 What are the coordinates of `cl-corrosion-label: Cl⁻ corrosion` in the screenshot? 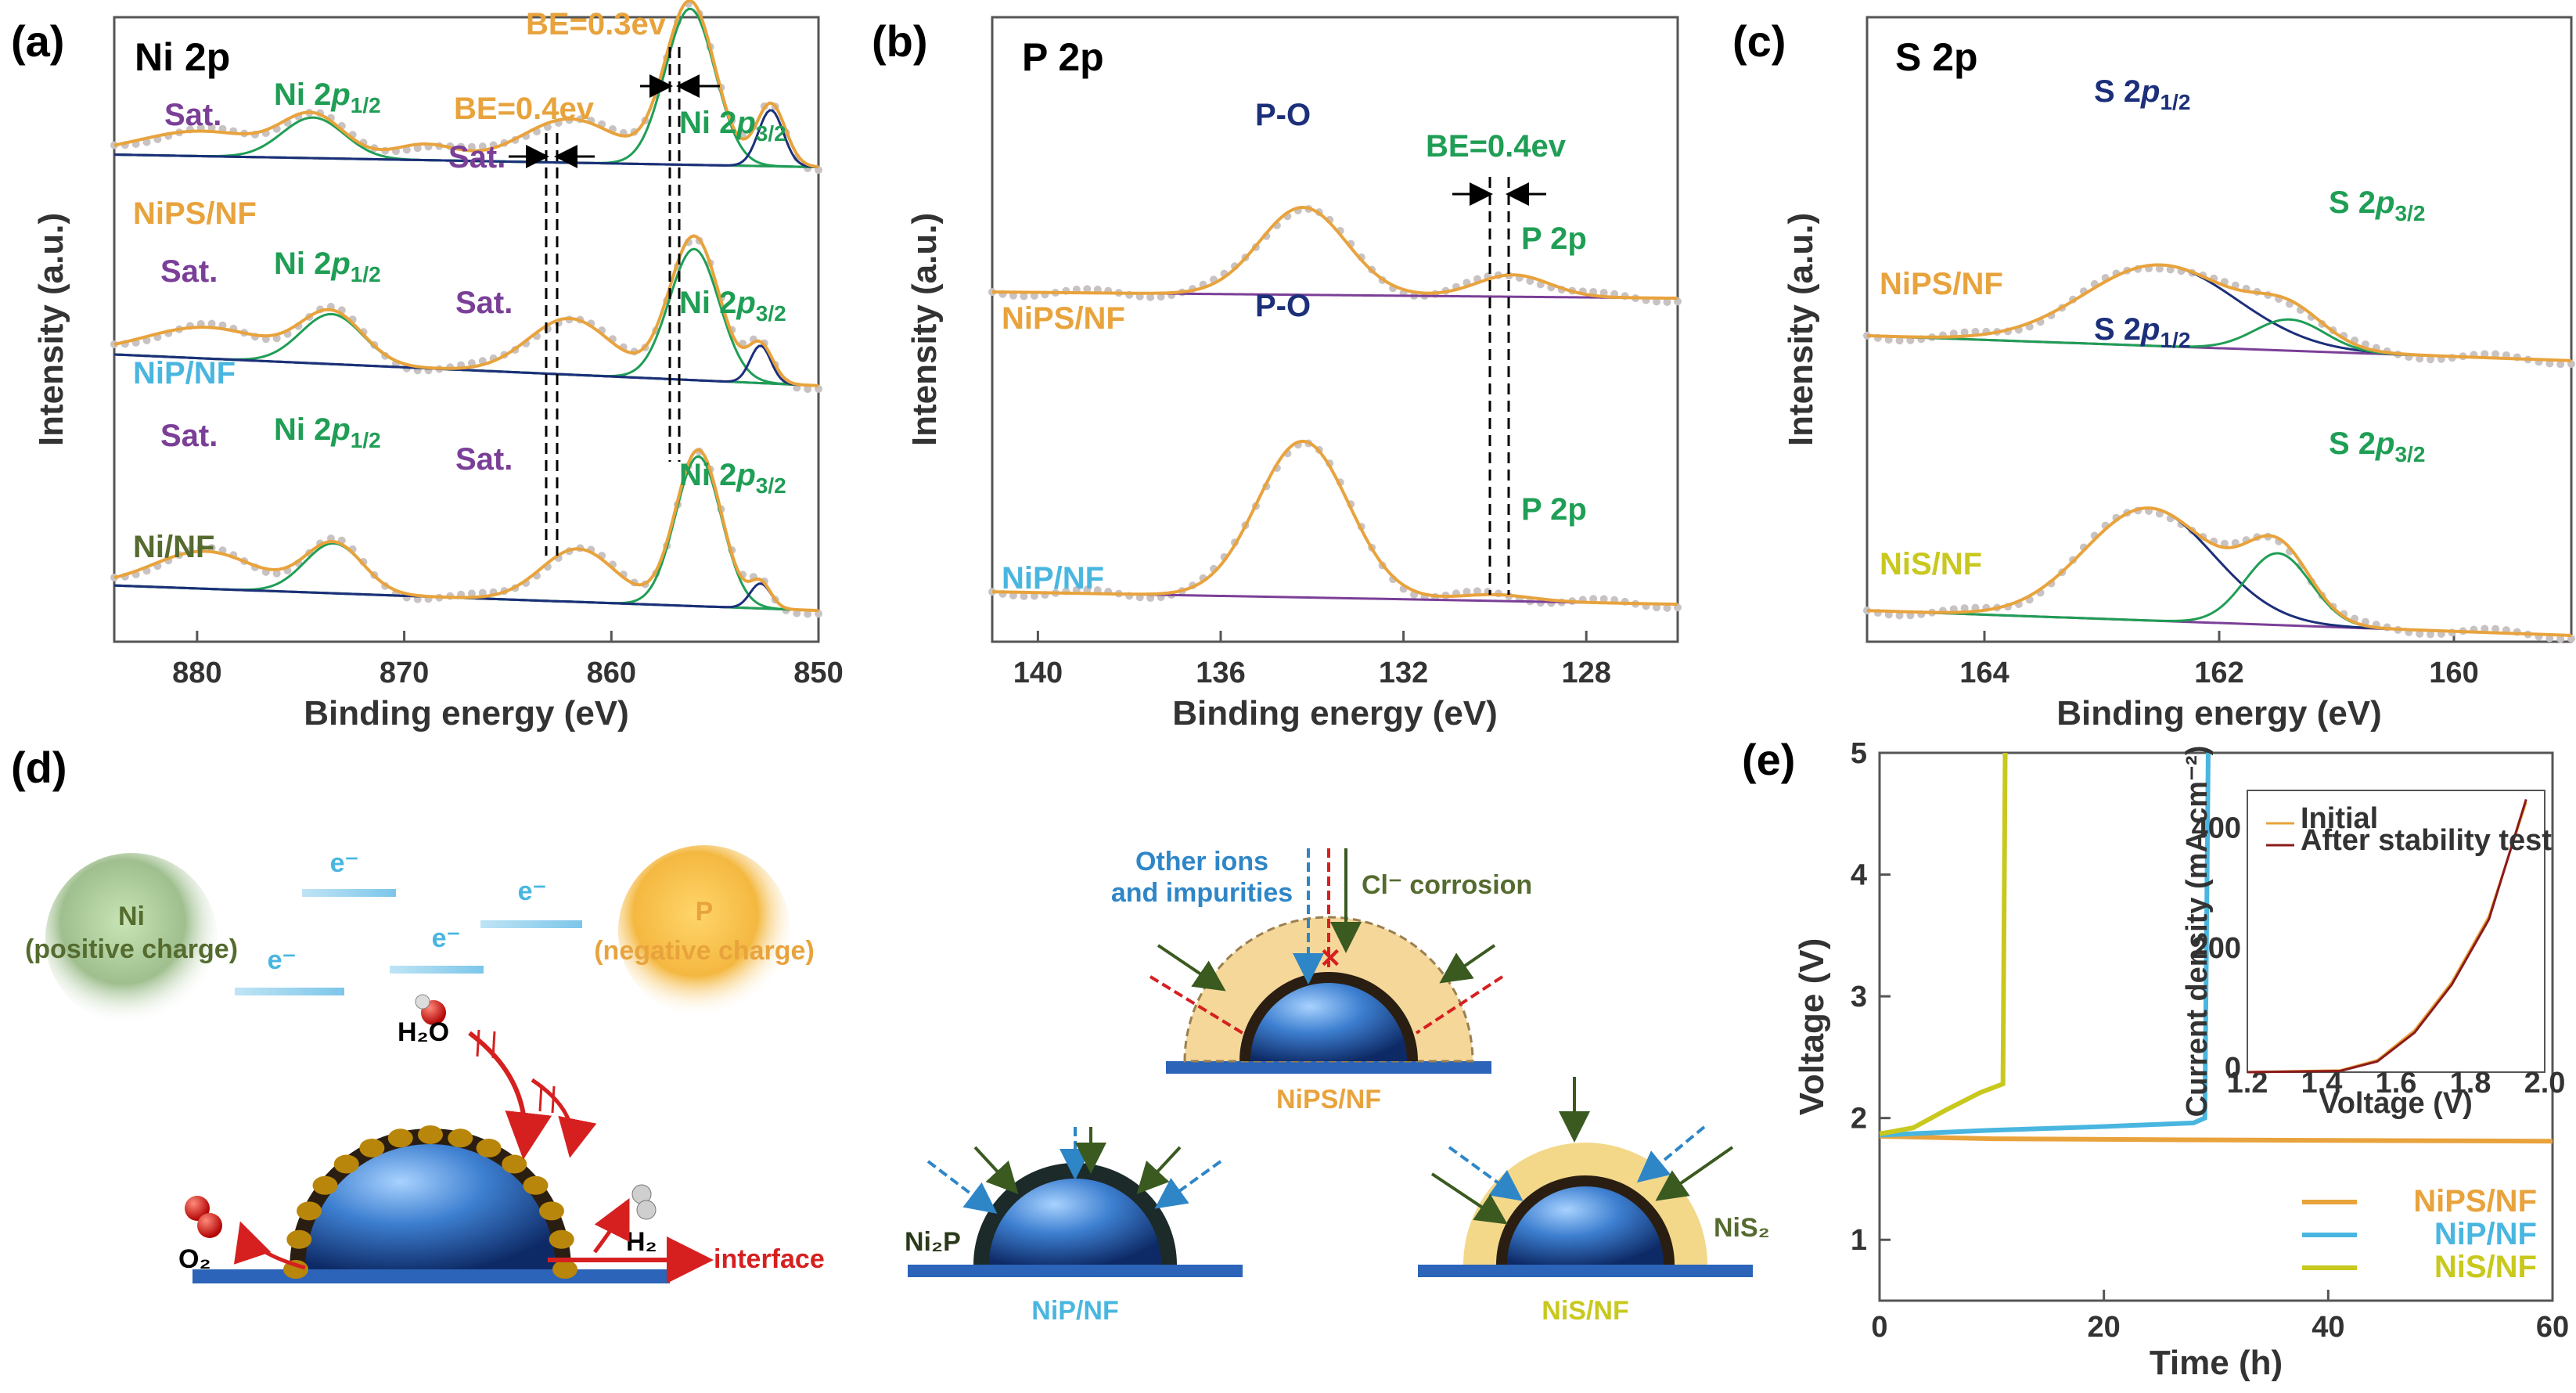 It's located at (1447, 885).